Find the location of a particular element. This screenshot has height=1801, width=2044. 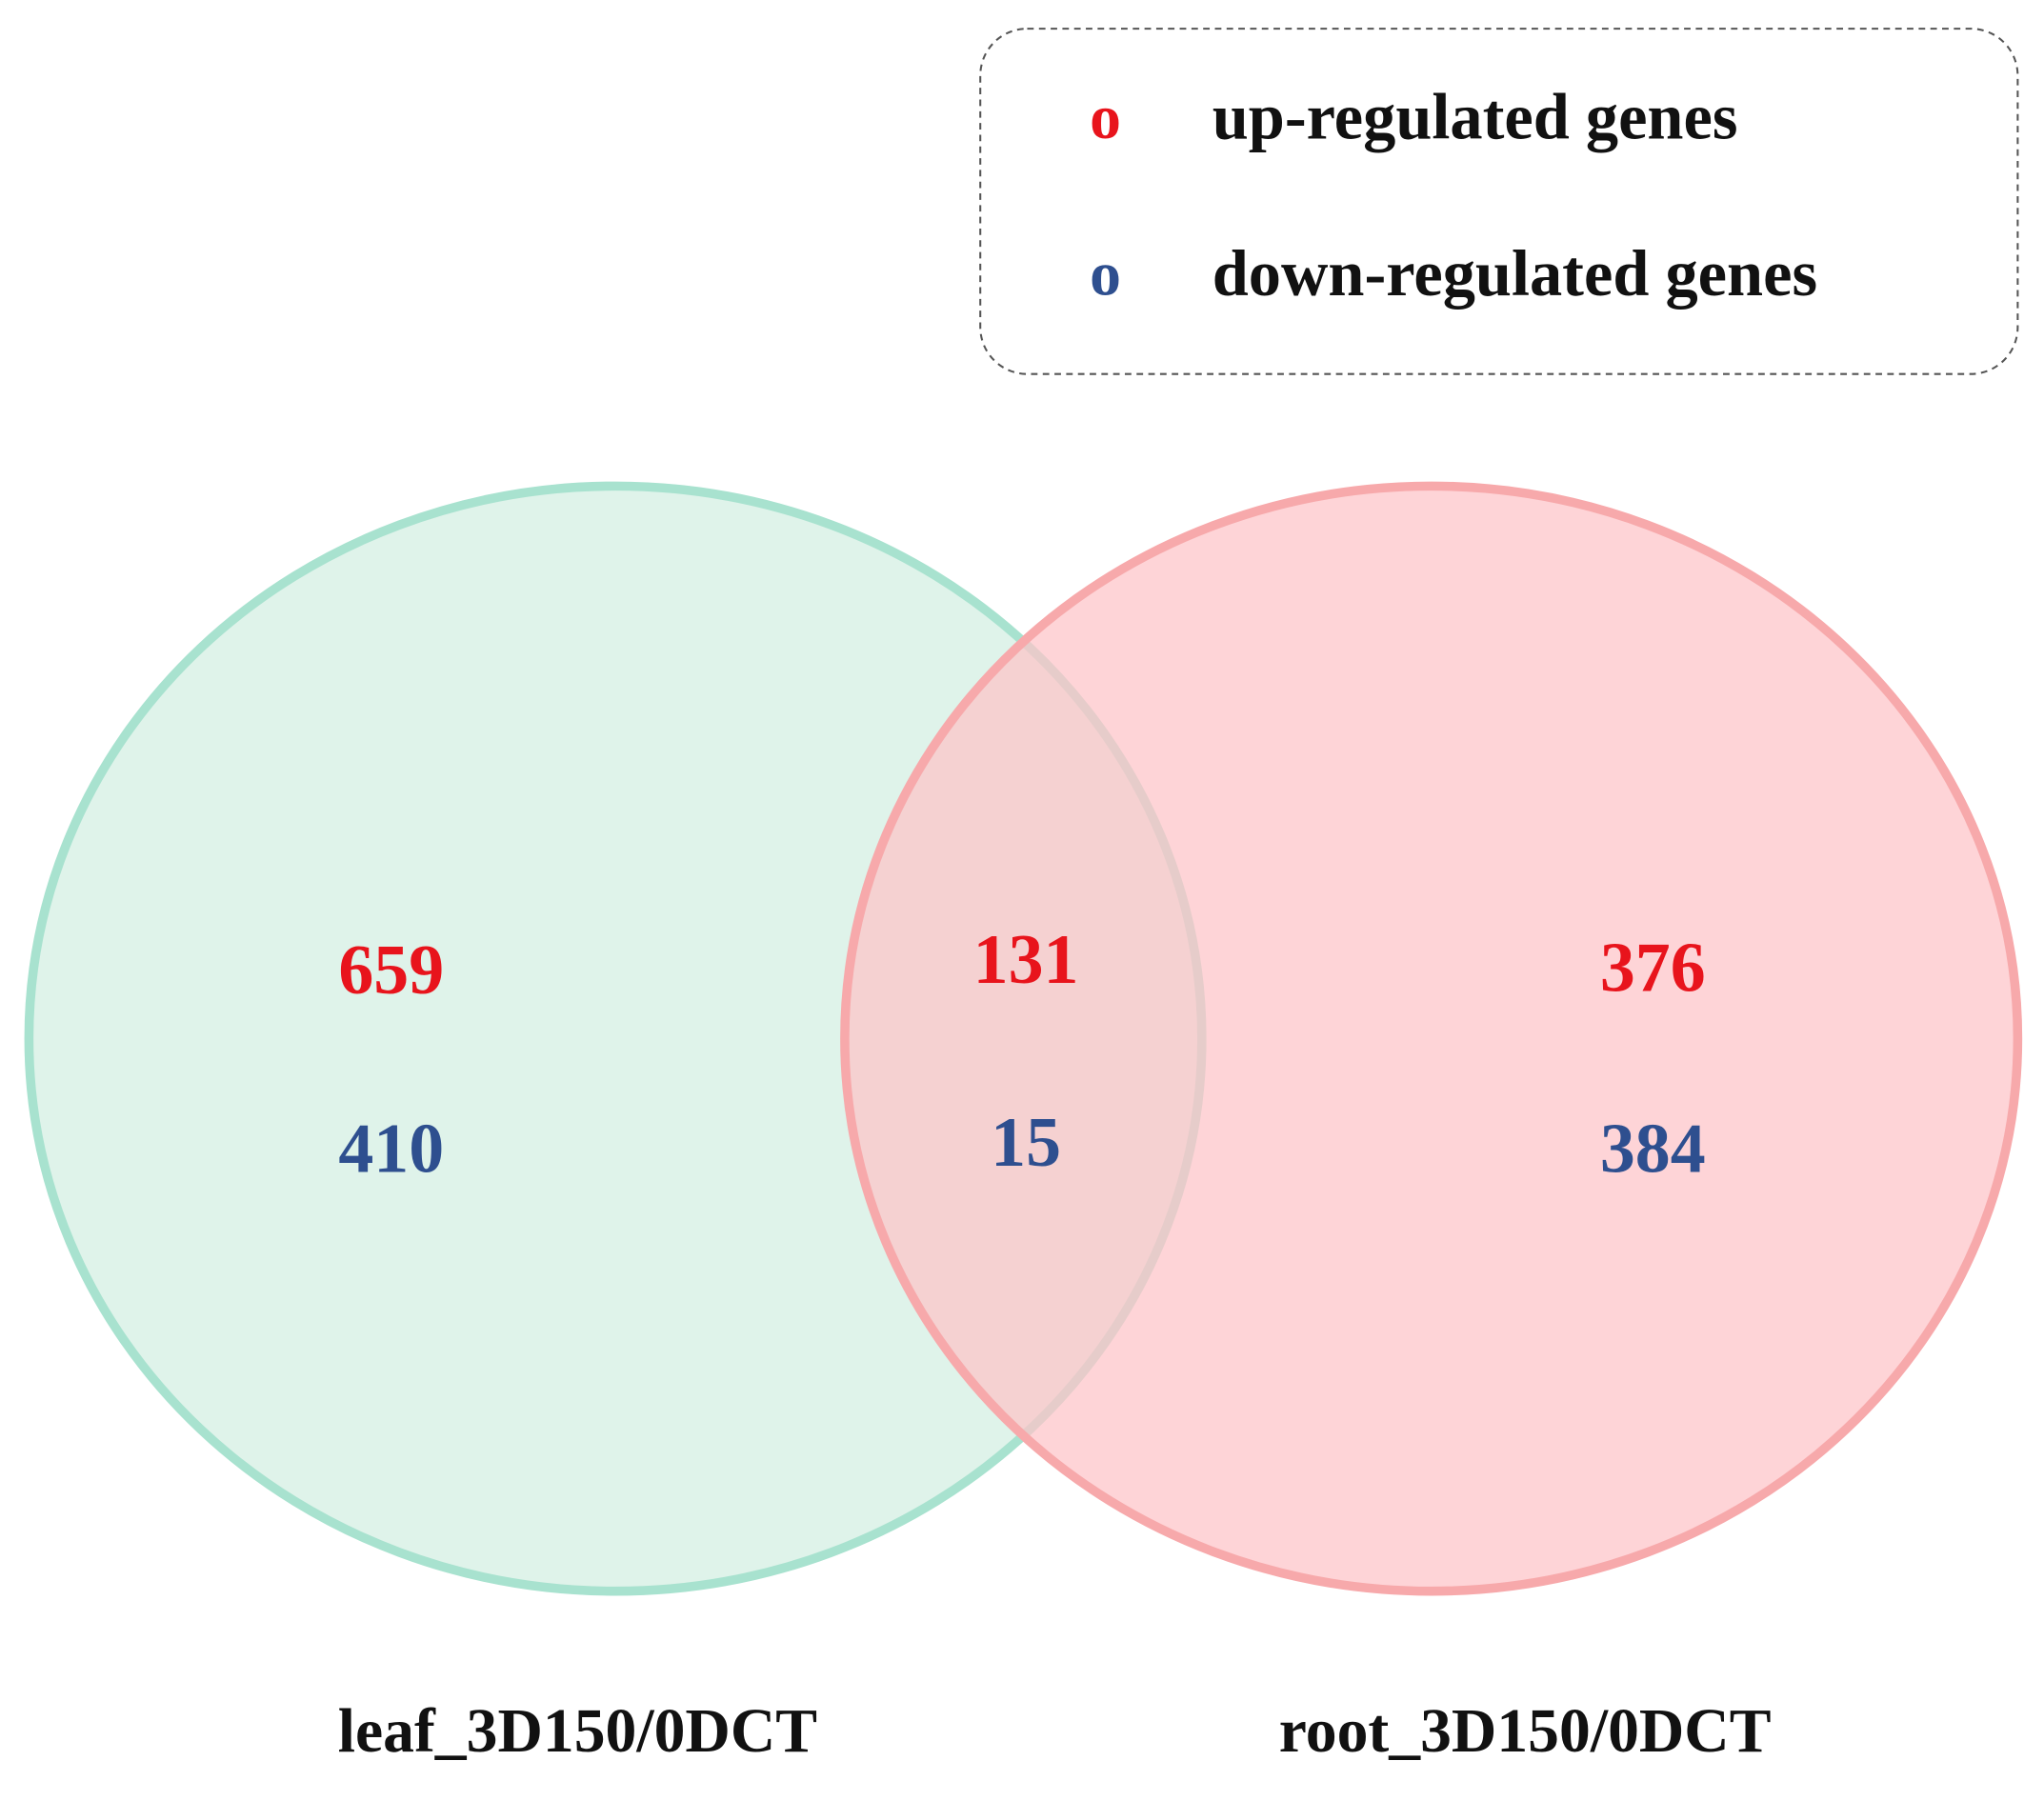

legend-marker-down: o is located at coordinates (1105, 274).